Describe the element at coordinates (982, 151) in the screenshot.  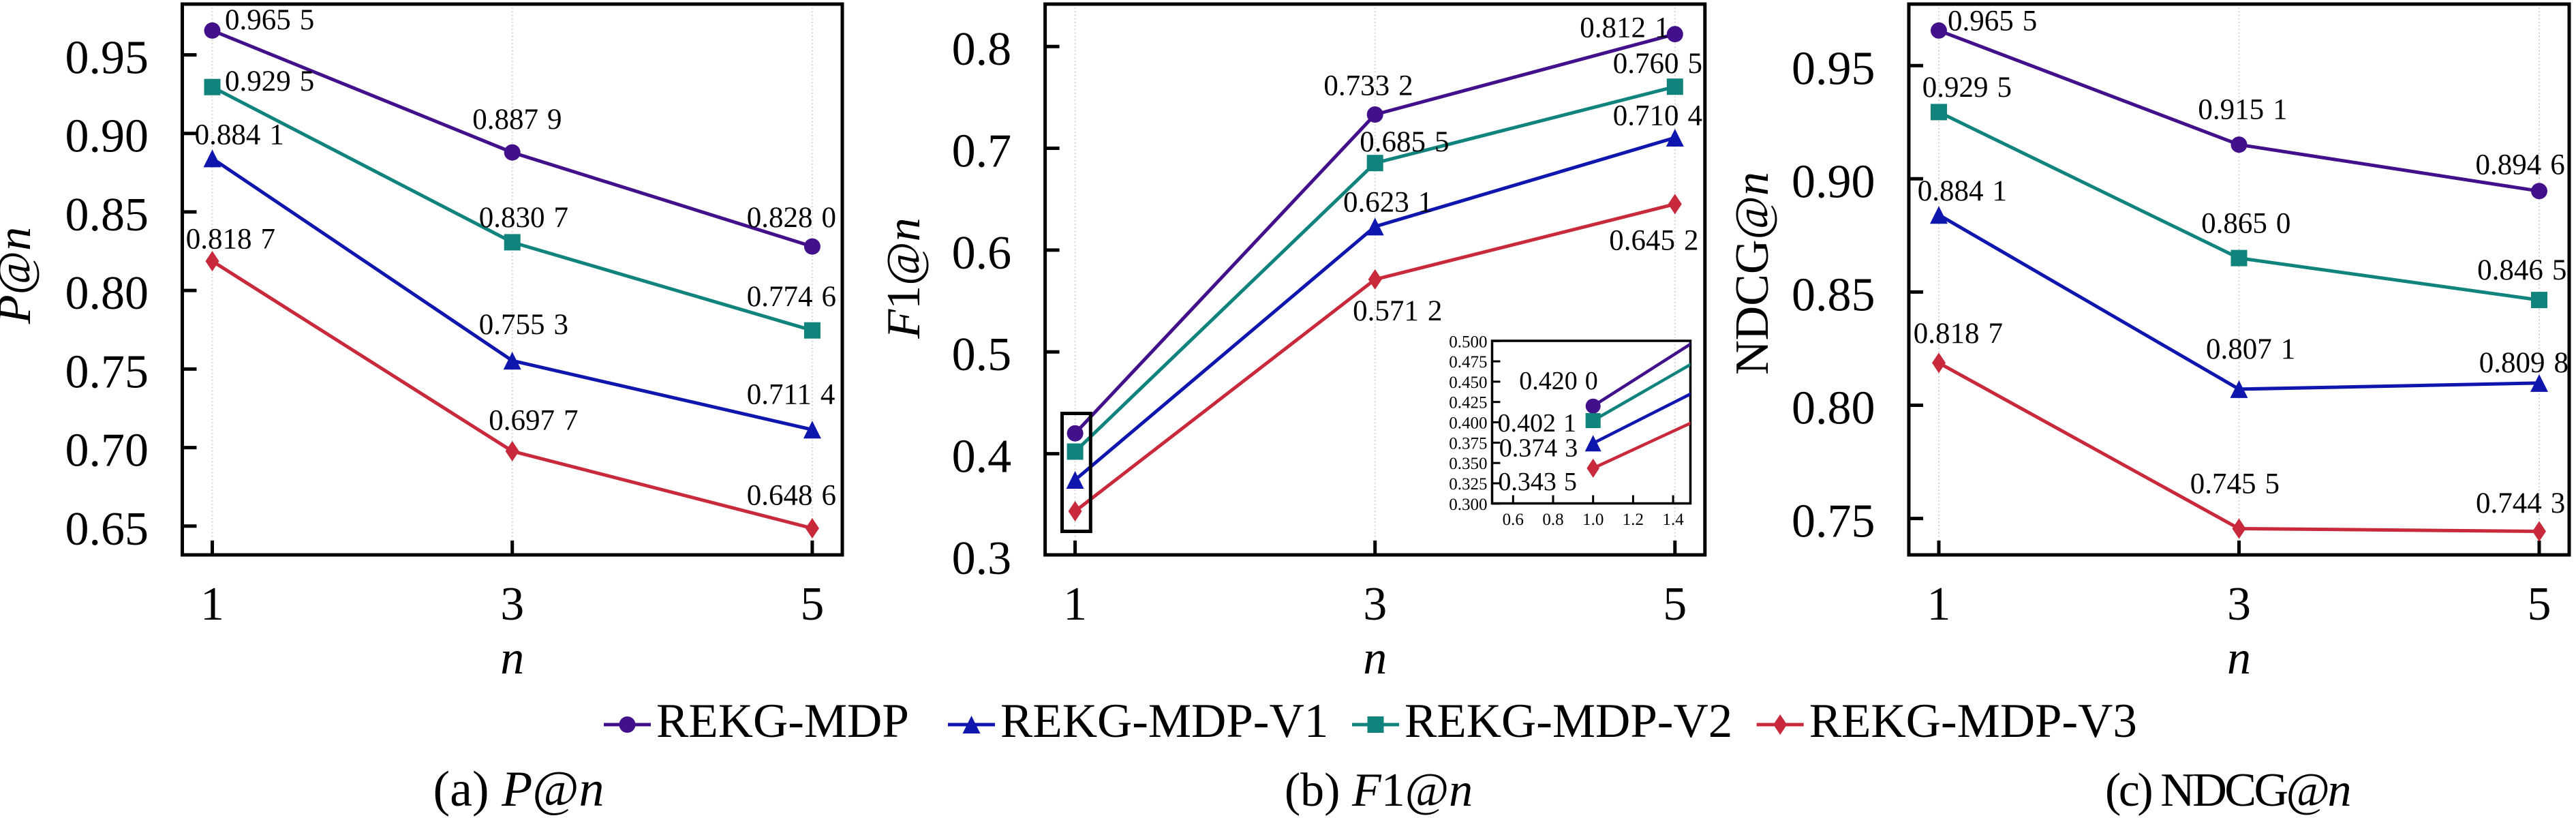
I see `svg-text: 0.7` at that location.